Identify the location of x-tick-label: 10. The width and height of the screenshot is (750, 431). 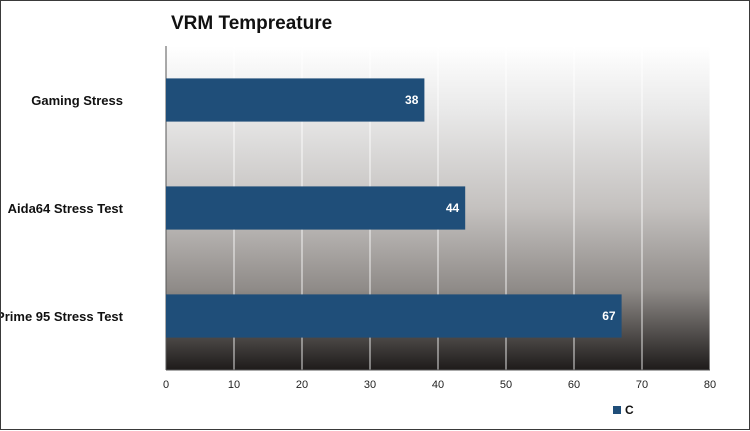
(234, 385).